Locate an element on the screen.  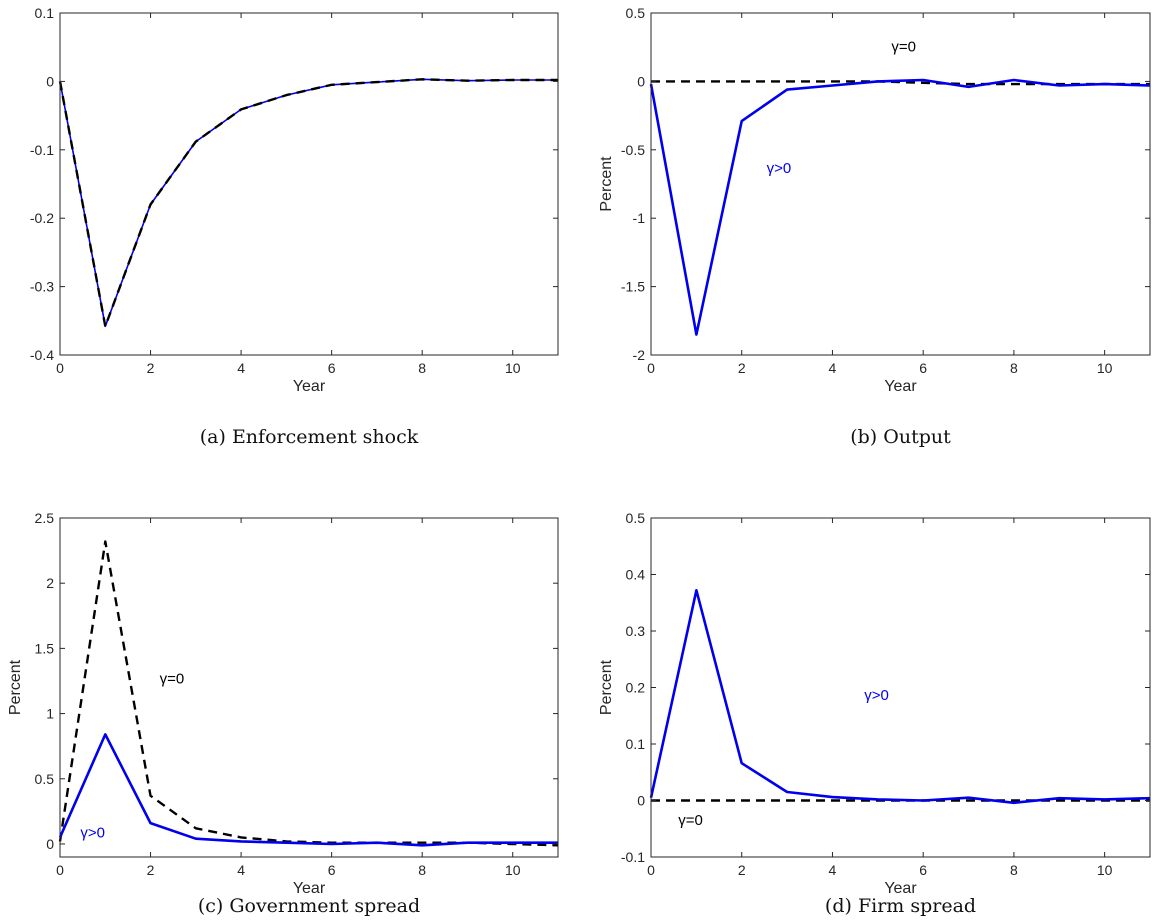
y-tick-label: -0.3 is located at coordinates (42, 287).